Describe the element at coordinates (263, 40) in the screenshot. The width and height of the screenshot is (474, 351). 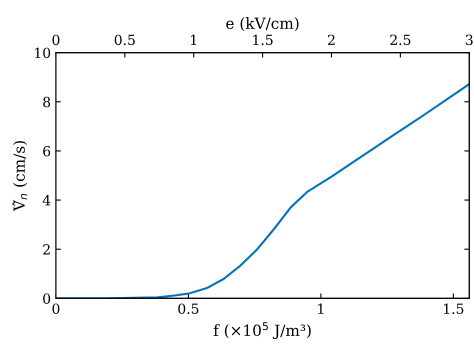
I see `x2-tick-label: 1.5` at that location.